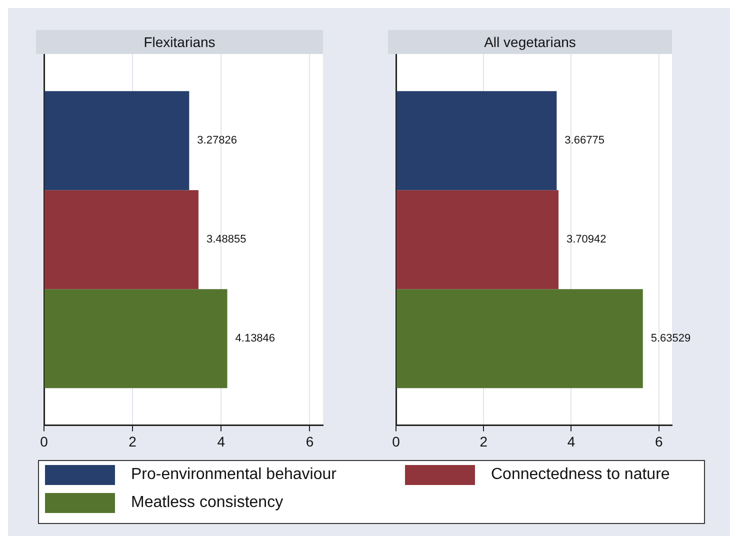  What do you see at coordinates (580, 475) in the screenshot?
I see `legend-label: Connectedness to nature` at bounding box center [580, 475].